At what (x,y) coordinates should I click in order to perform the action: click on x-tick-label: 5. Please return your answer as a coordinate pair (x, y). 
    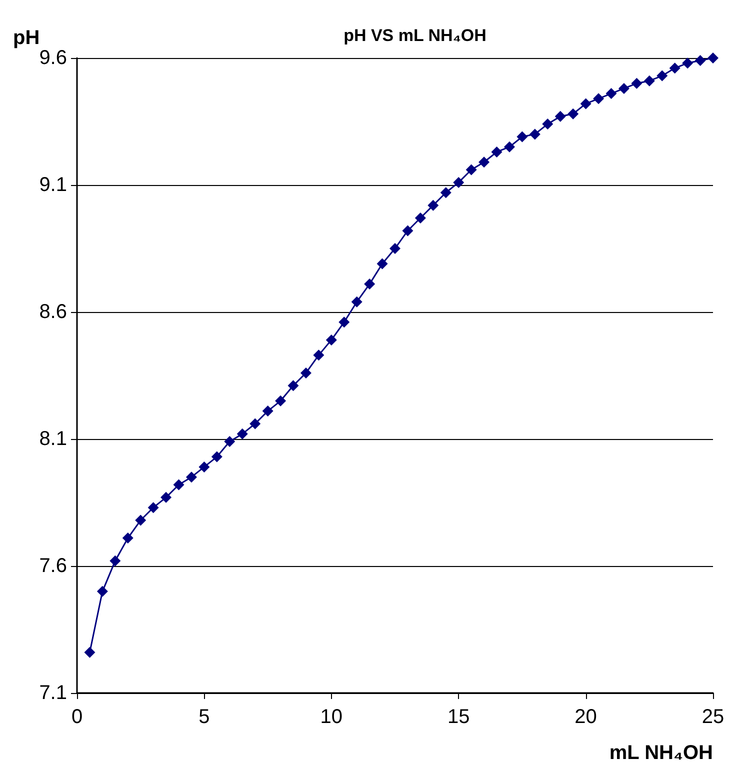
    Looking at the image, I should click on (204, 717).